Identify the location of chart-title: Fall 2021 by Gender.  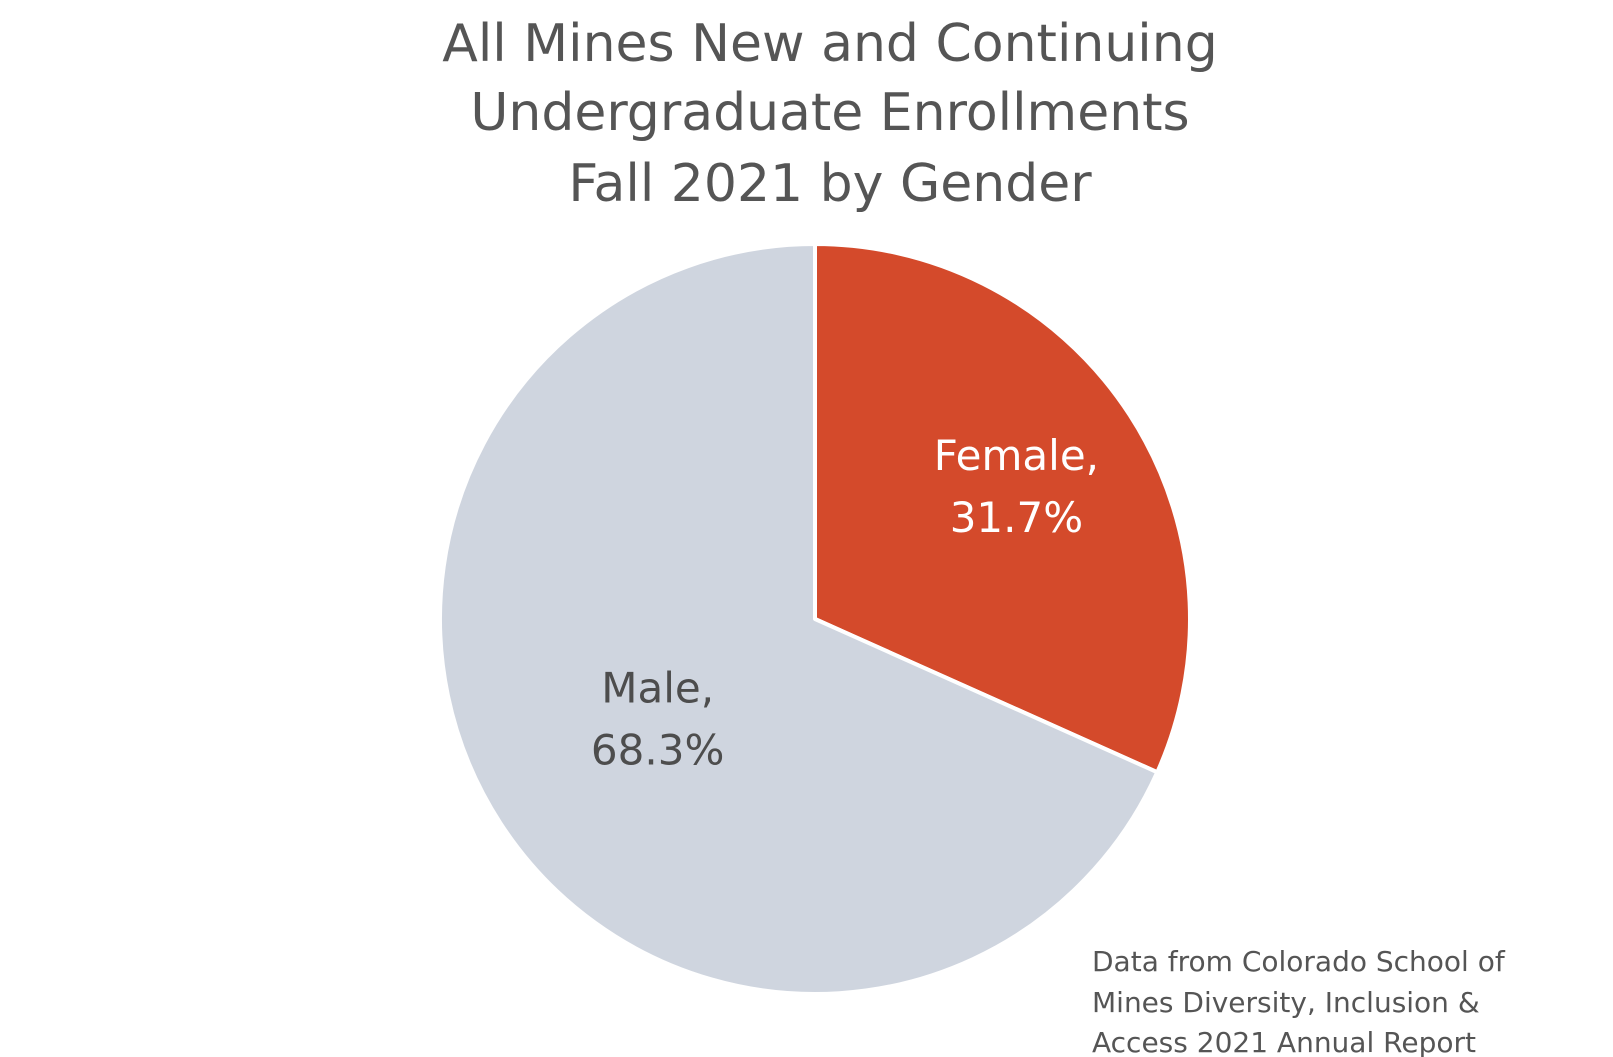
(830, 184).